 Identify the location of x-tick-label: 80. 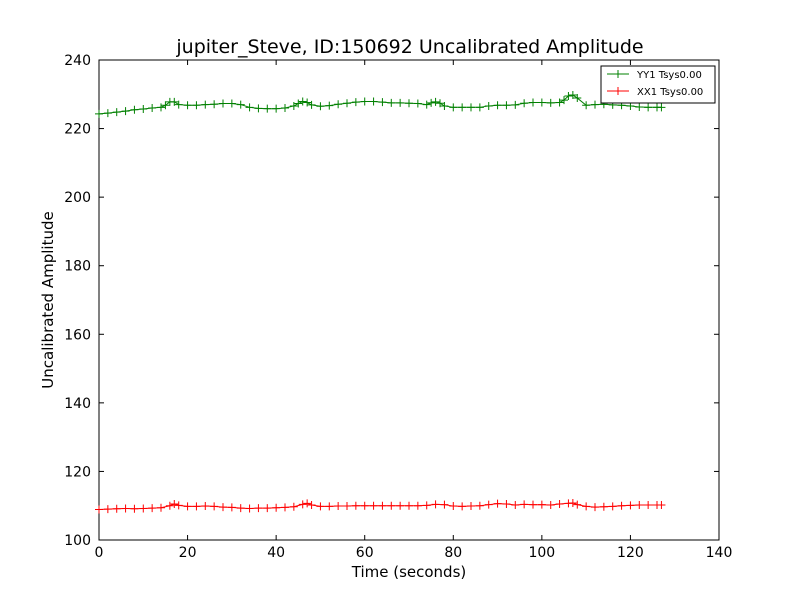
(453, 553).